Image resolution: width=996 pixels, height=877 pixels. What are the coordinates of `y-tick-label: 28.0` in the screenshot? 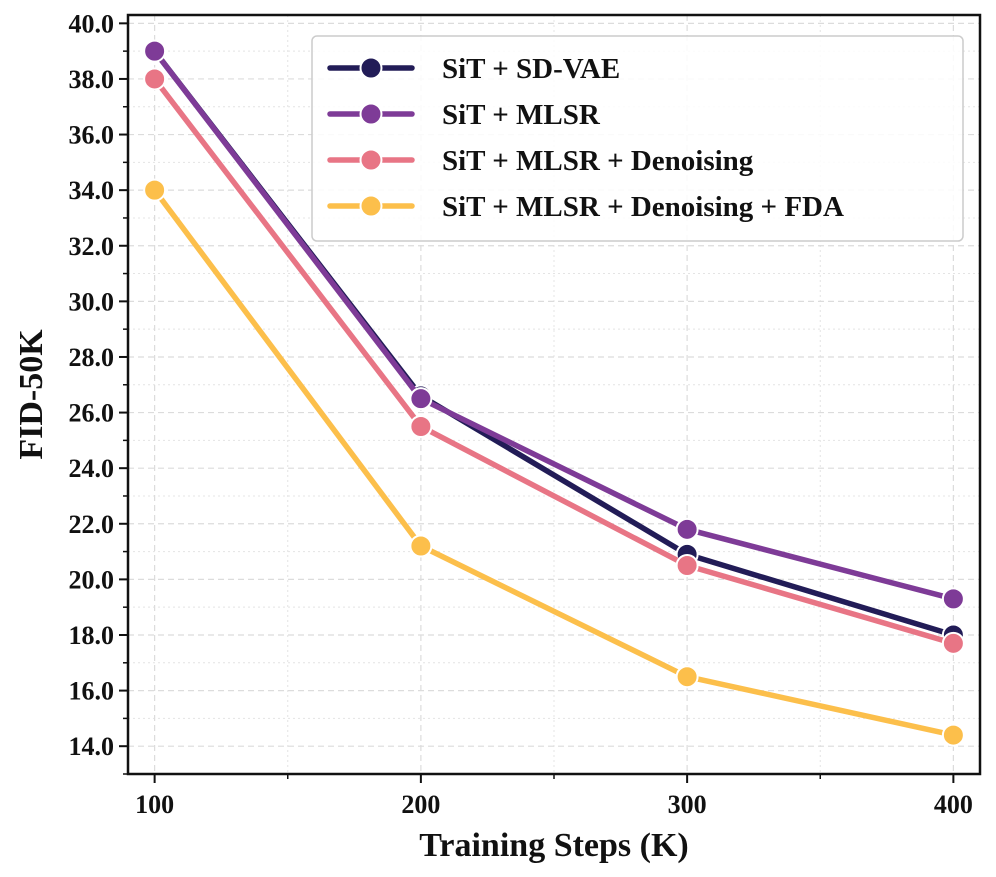 It's located at (92, 357).